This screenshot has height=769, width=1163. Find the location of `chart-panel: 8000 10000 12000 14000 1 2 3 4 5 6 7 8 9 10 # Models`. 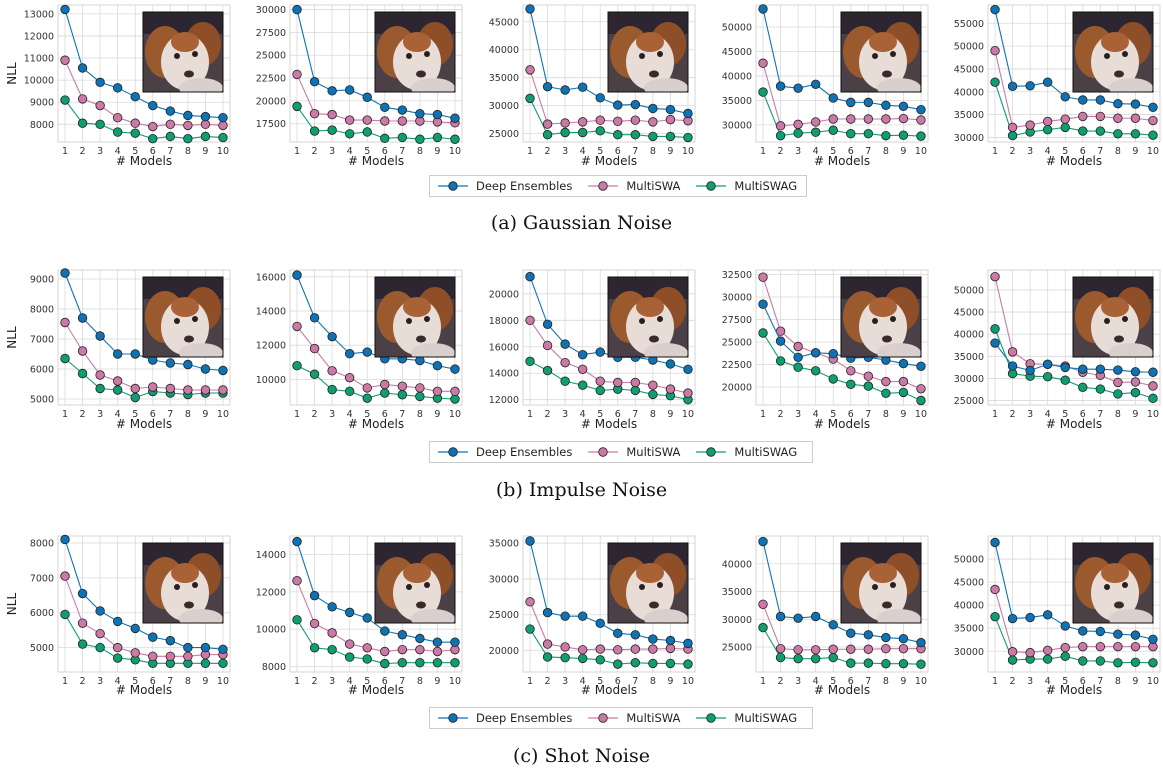

chart-panel: 8000 10000 12000 14000 1 2 3 4 5 6 7 8 9 10 # Models is located at coordinates (359, 616).